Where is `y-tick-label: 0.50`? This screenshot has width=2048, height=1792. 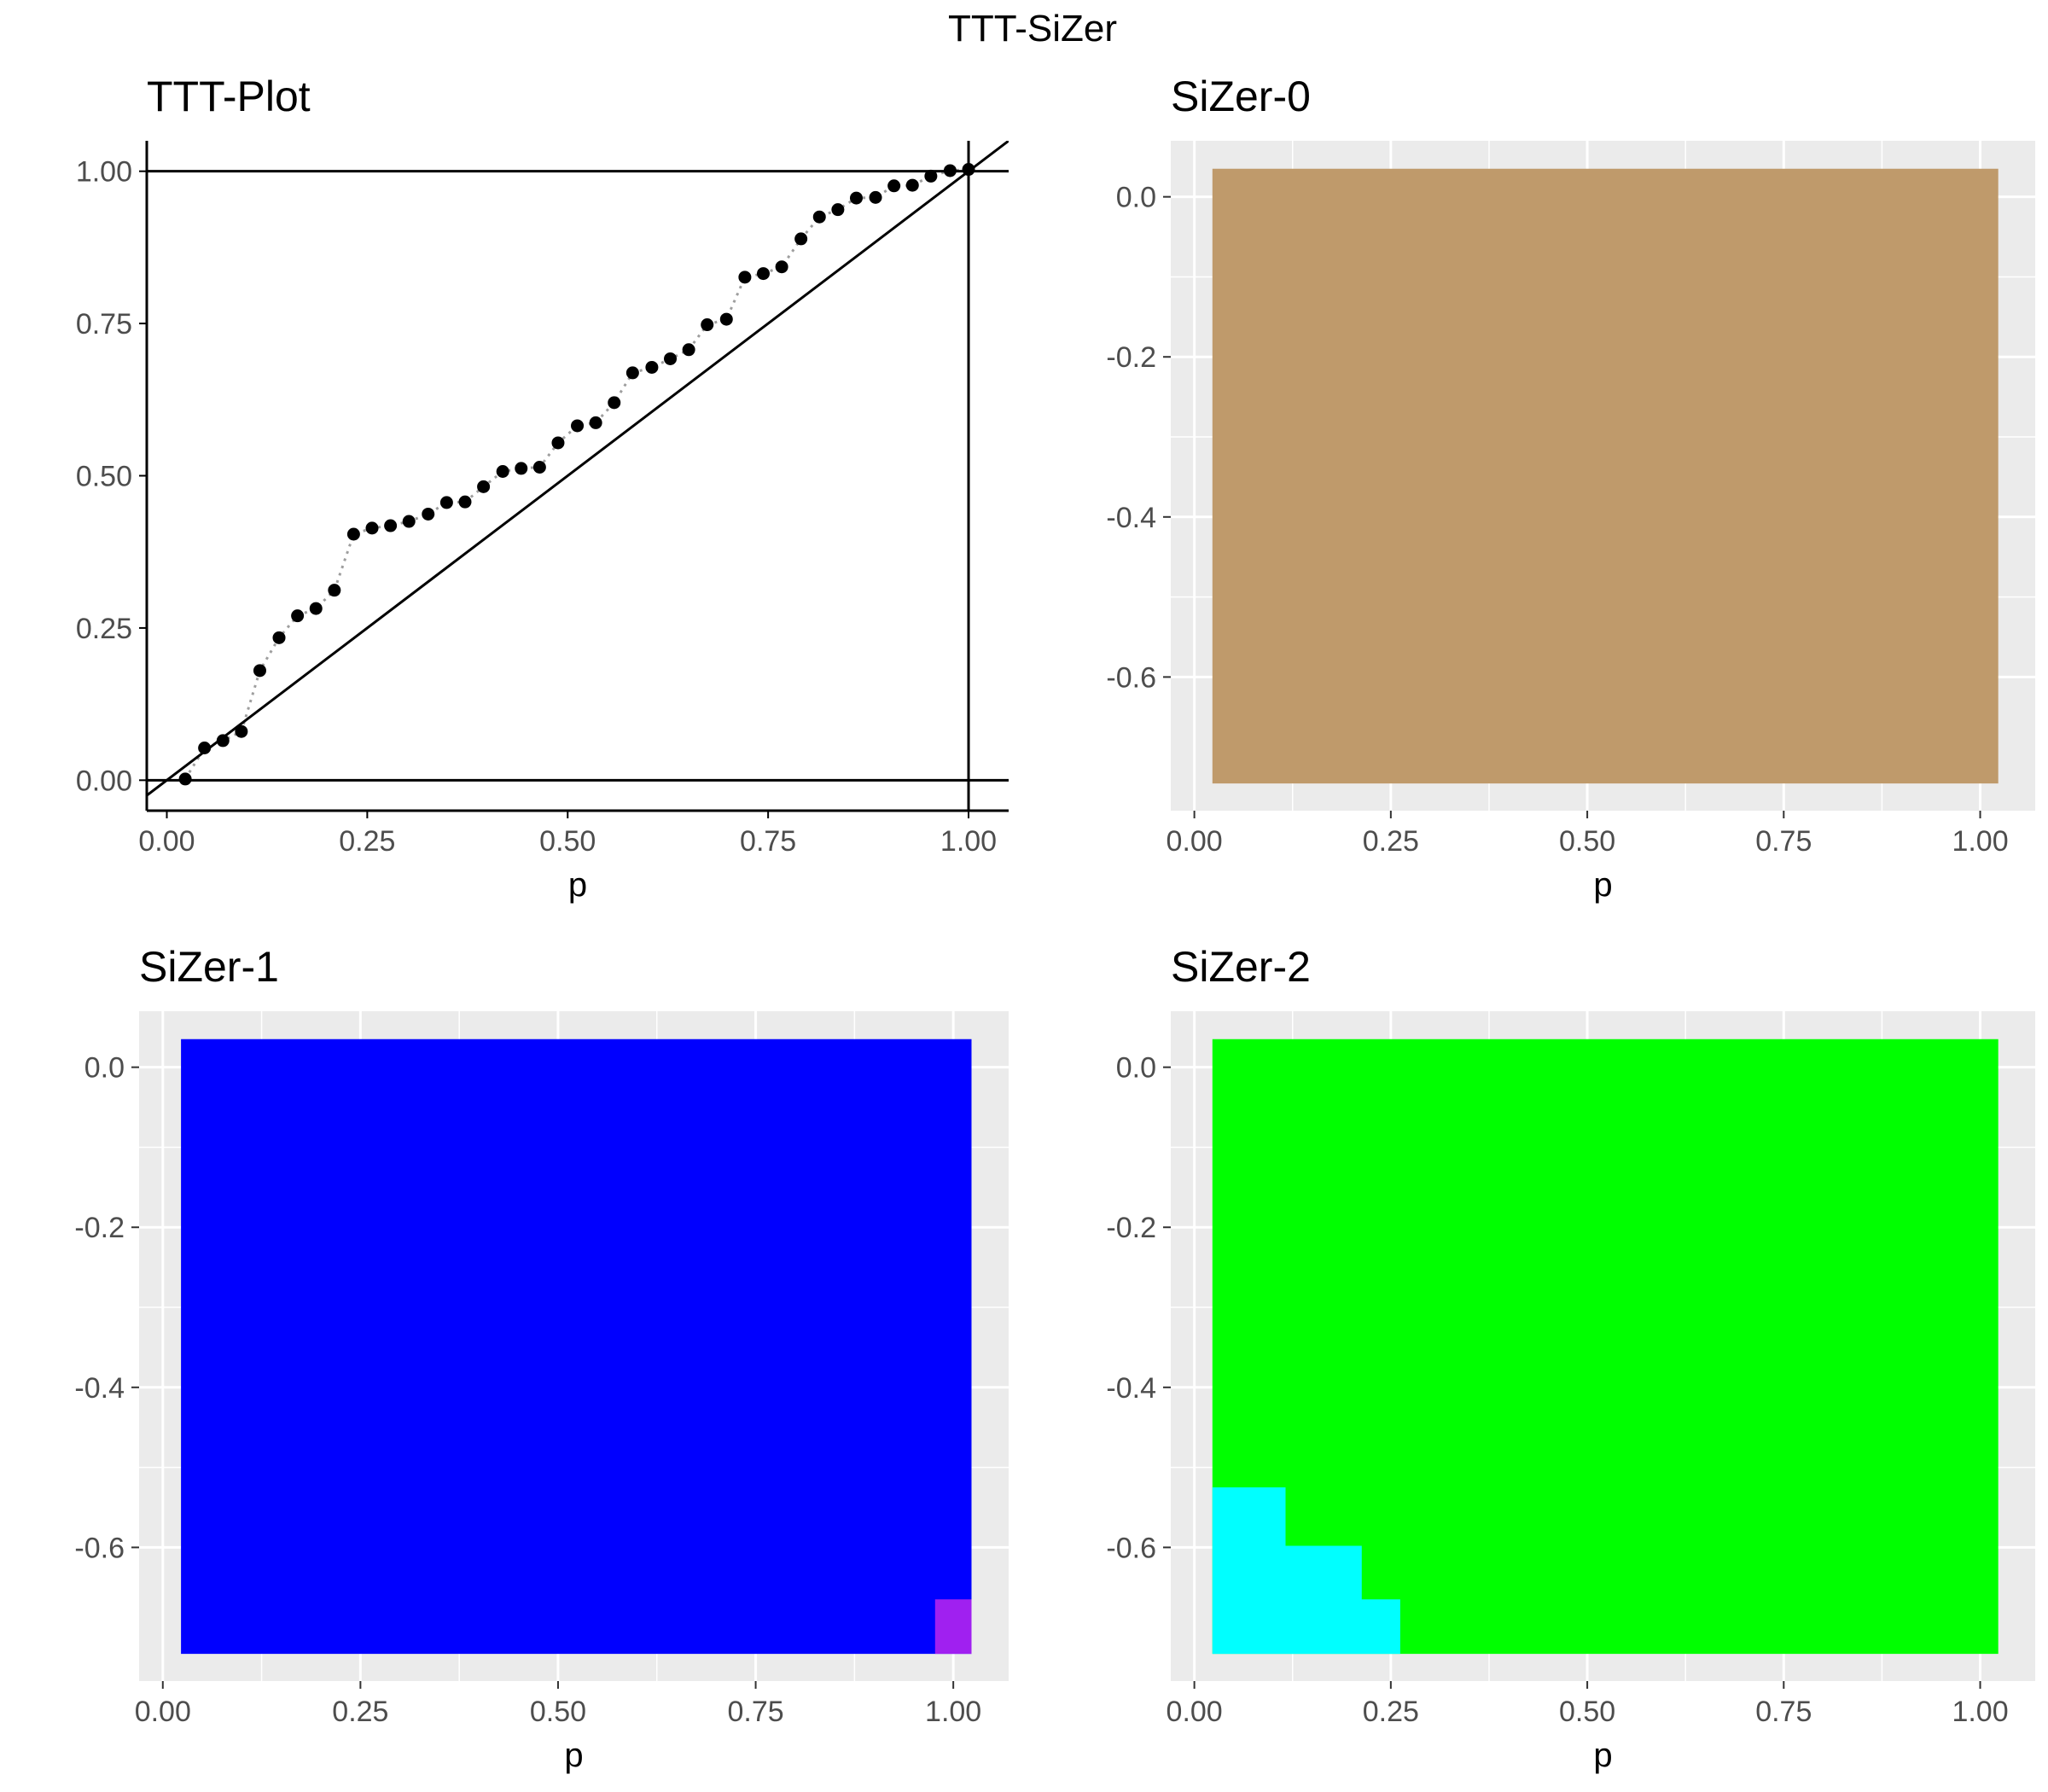 y-tick-label: 0.50 is located at coordinates (104, 477).